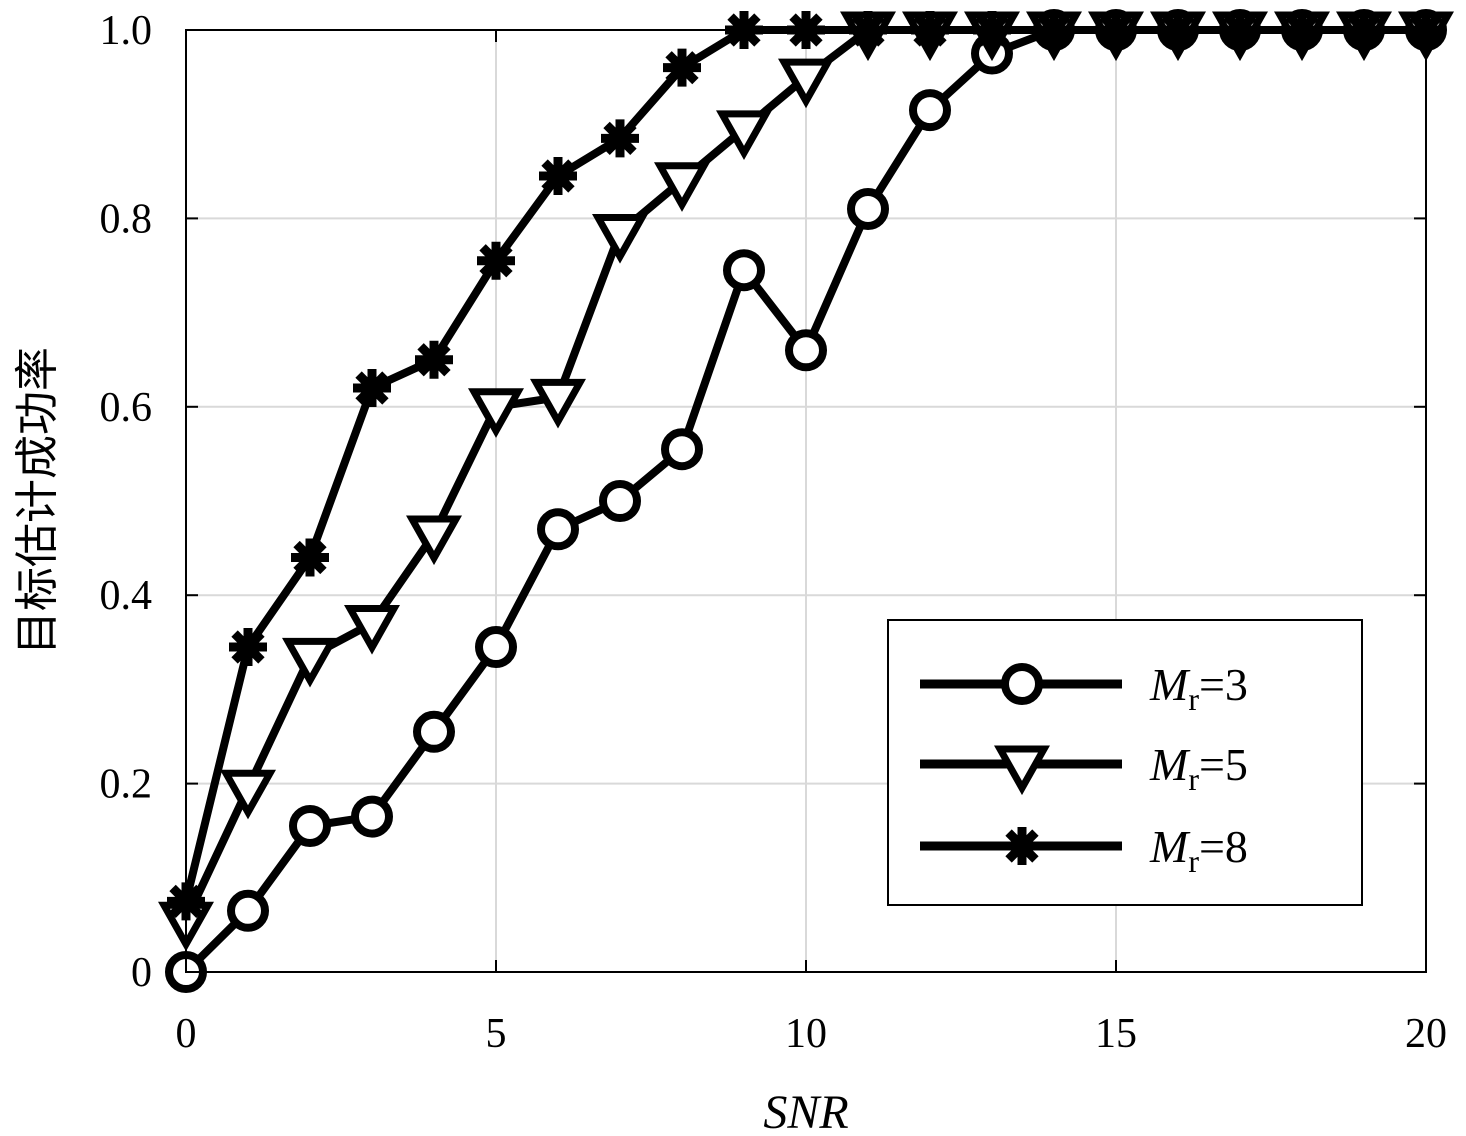  I want to click on legend-marker-circle, so click(1022, 684).